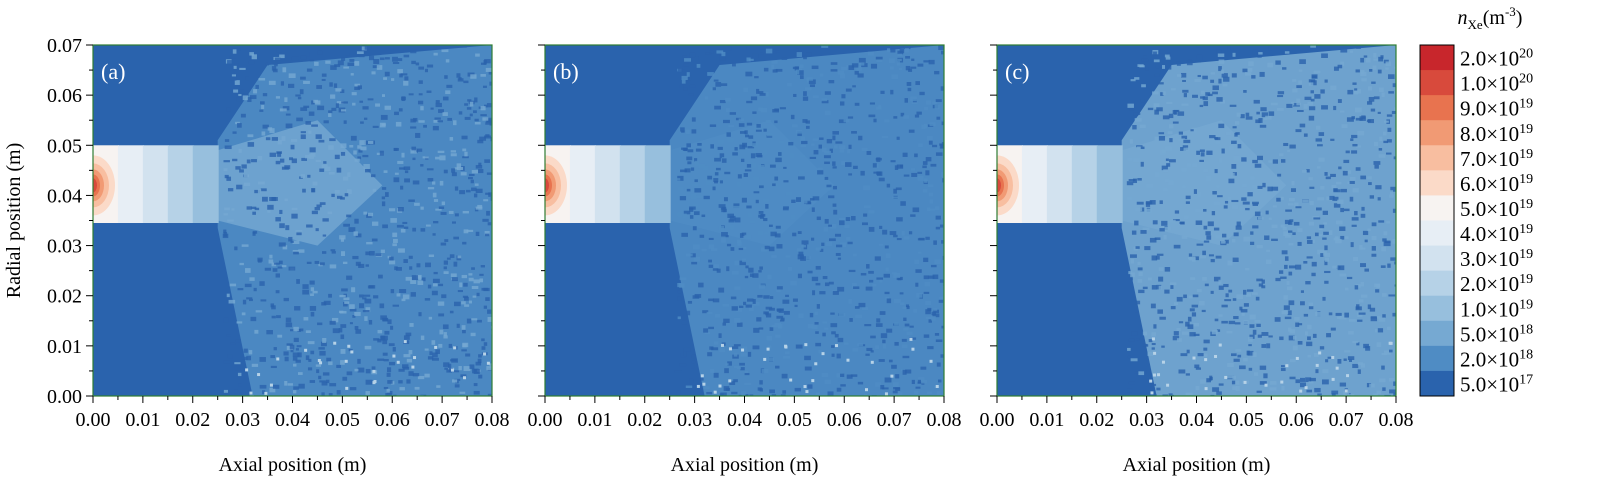  Describe the element at coordinates (1496, 159) in the screenshot. I see `colorbar-label: 7.0×10¹⁹` at that location.